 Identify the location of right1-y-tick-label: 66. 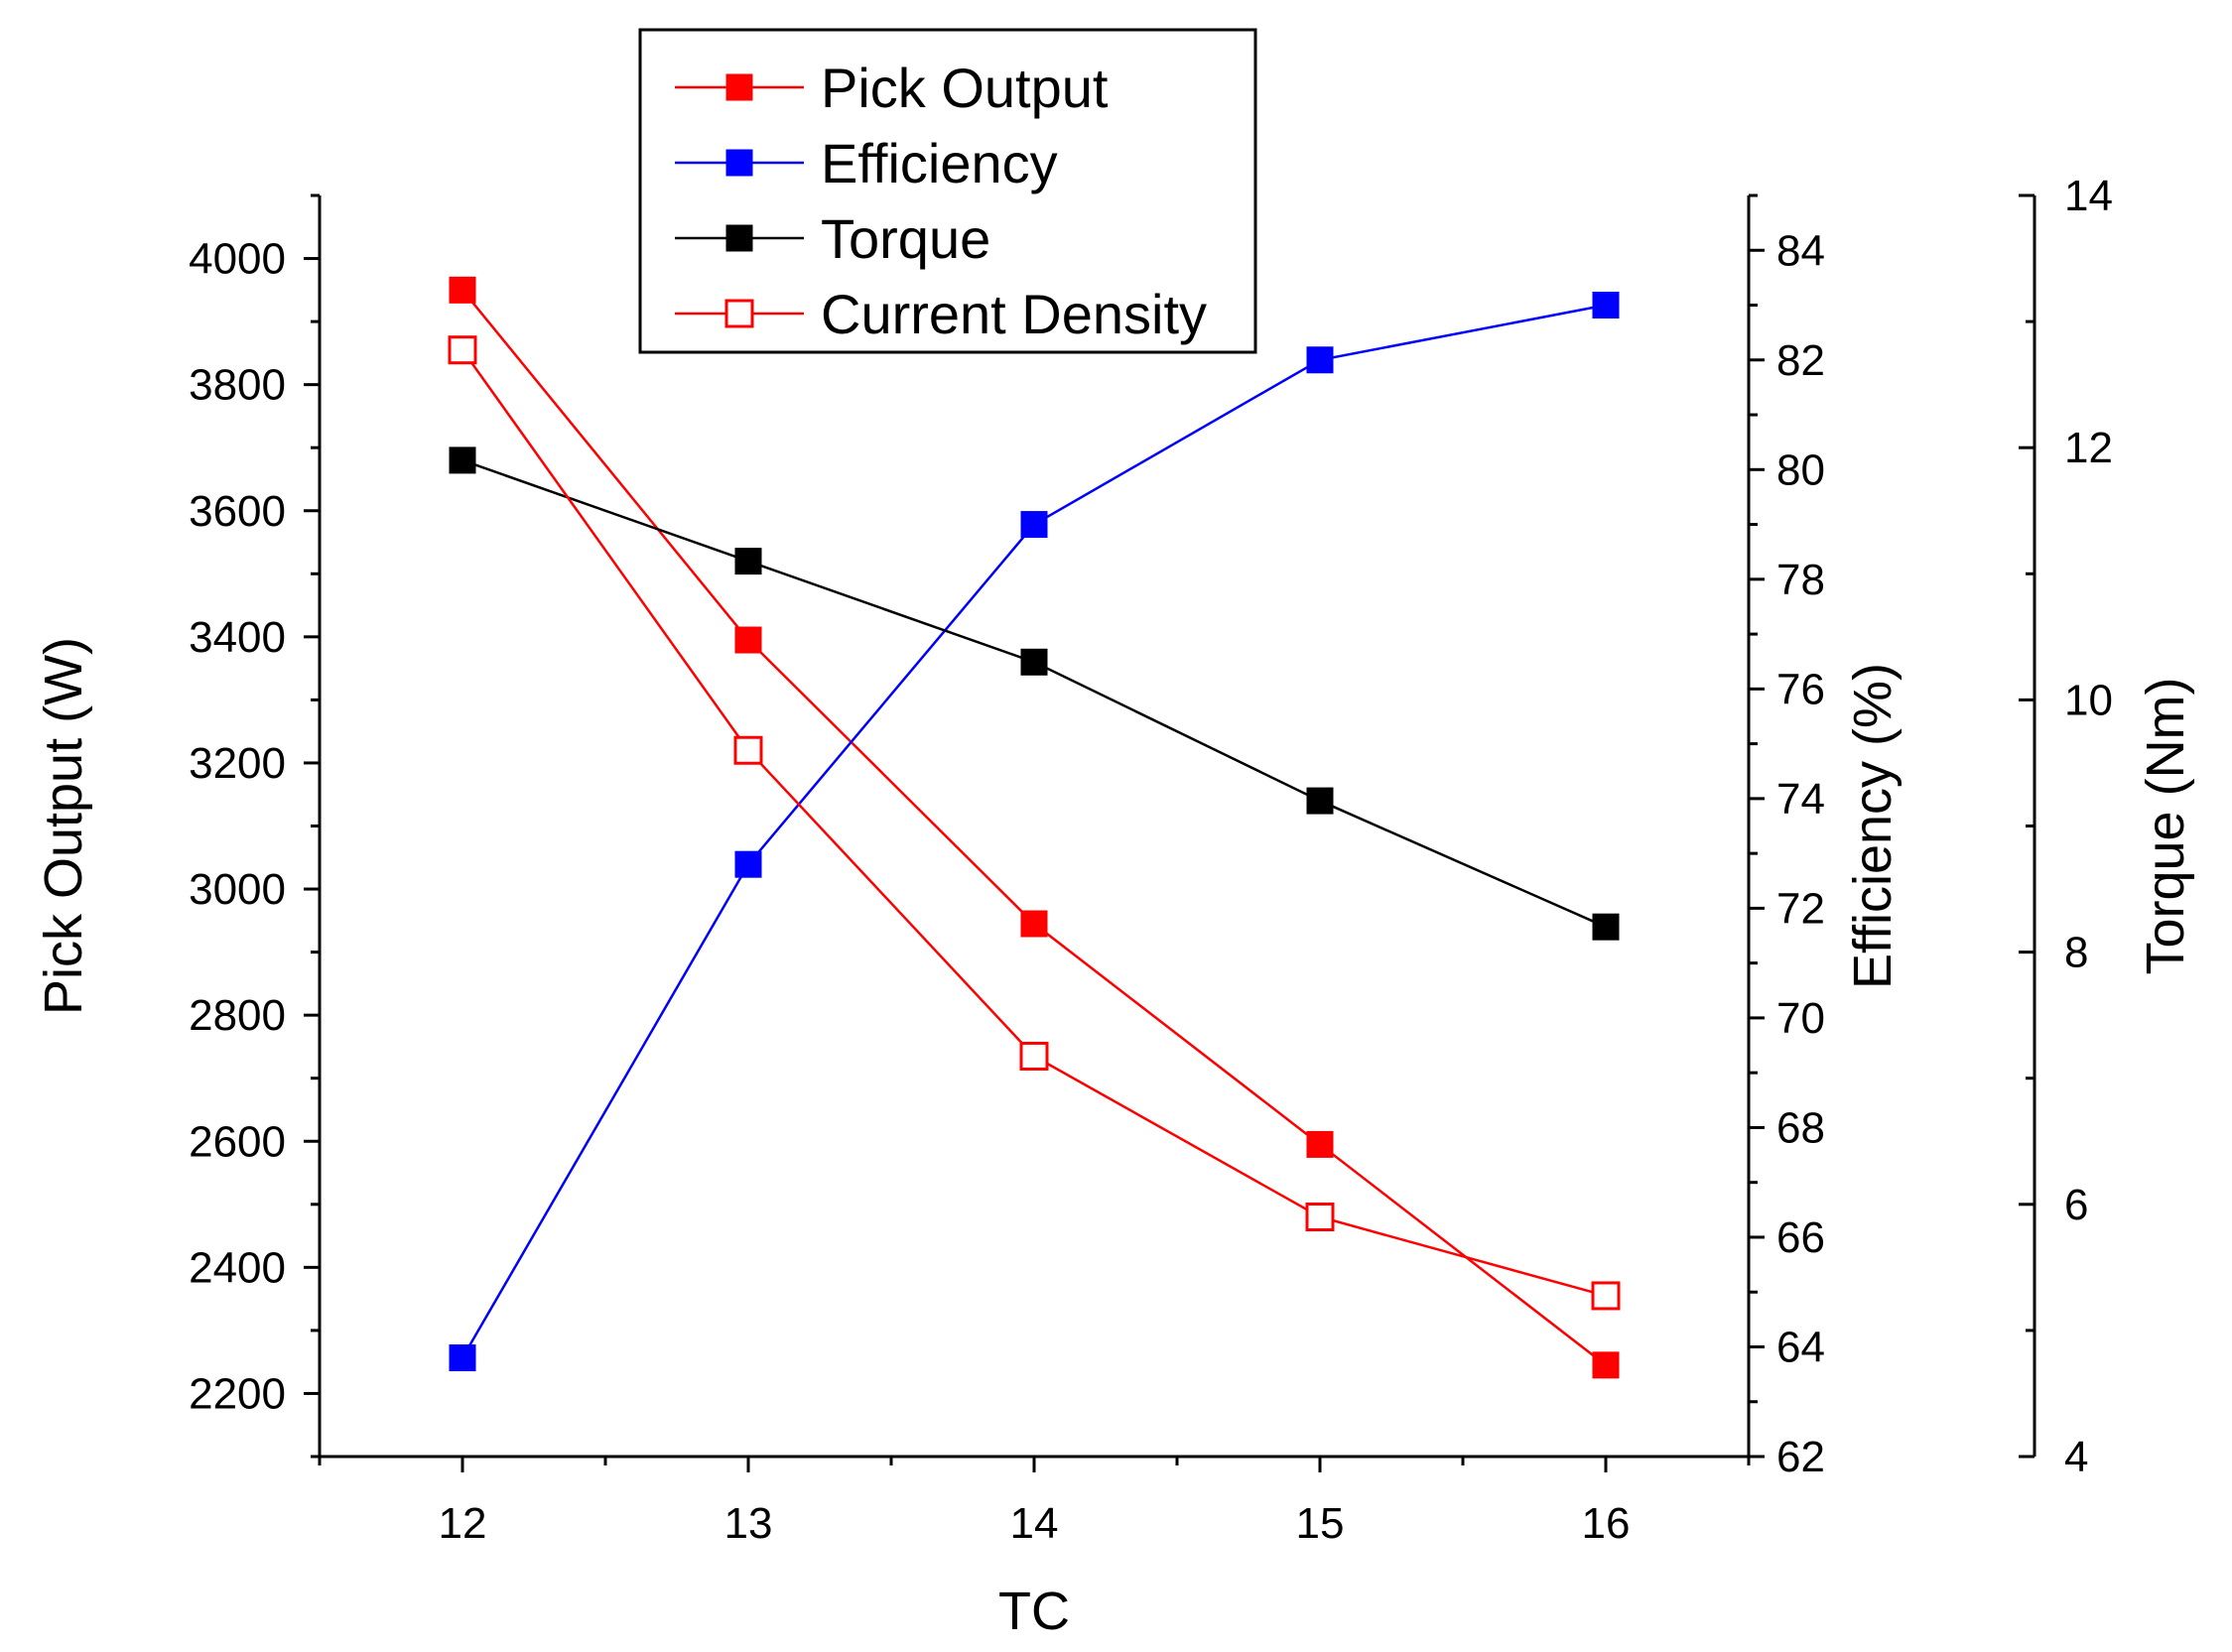
(1801, 1237).